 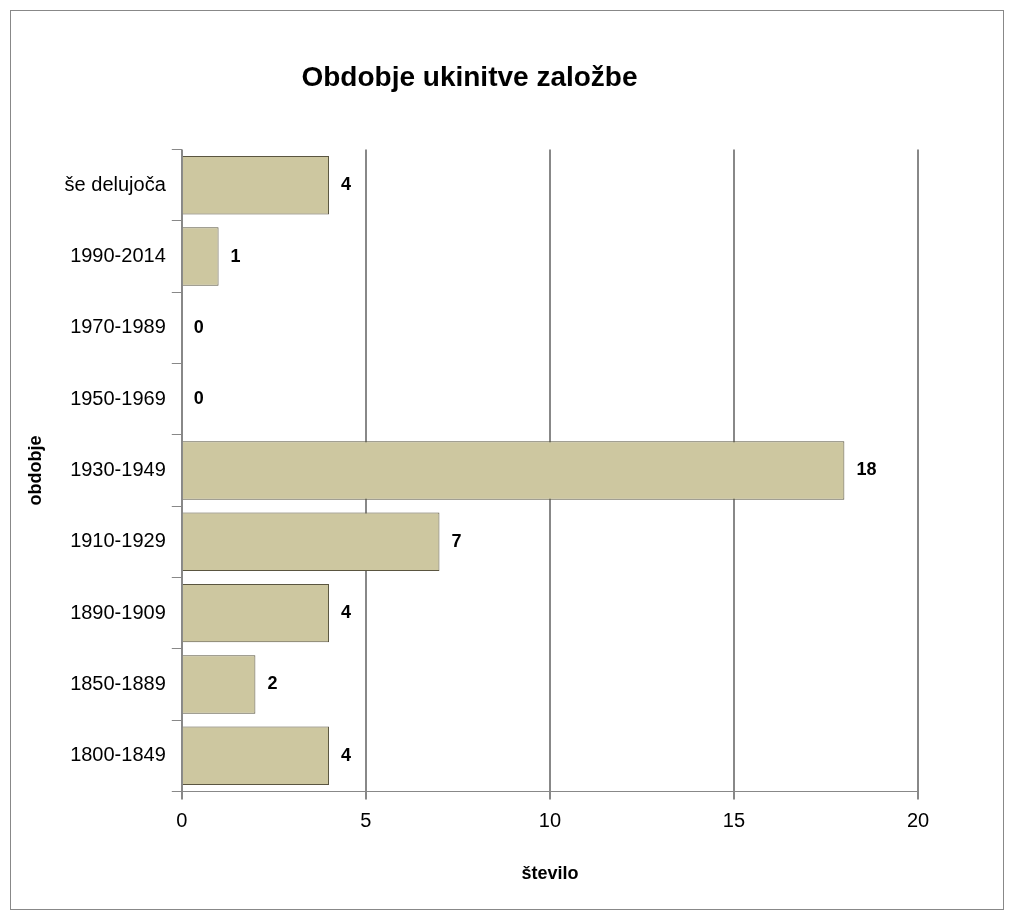 I want to click on y-tick-label: 1970-1989, so click(x=118, y=326).